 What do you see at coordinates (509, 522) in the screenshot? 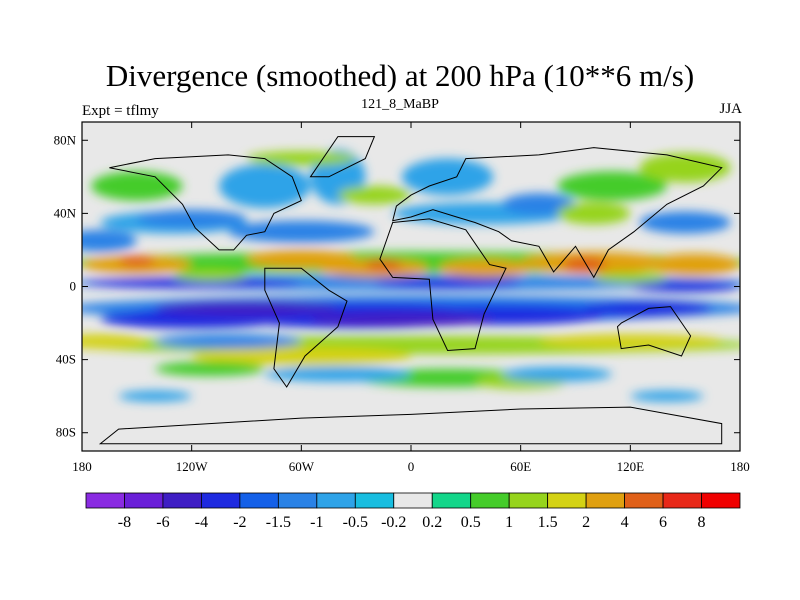
I see `colorbar-label: 1` at bounding box center [509, 522].